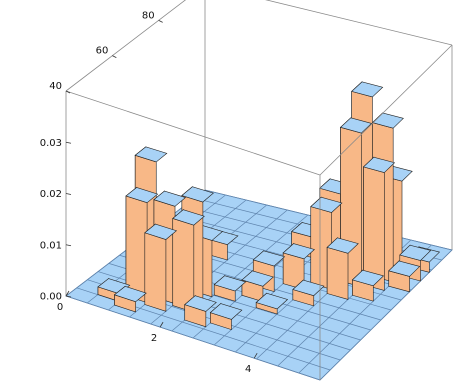 The height and width of the screenshot is (384, 460). I want to click on y-tick-label: 60, so click(102, 51).